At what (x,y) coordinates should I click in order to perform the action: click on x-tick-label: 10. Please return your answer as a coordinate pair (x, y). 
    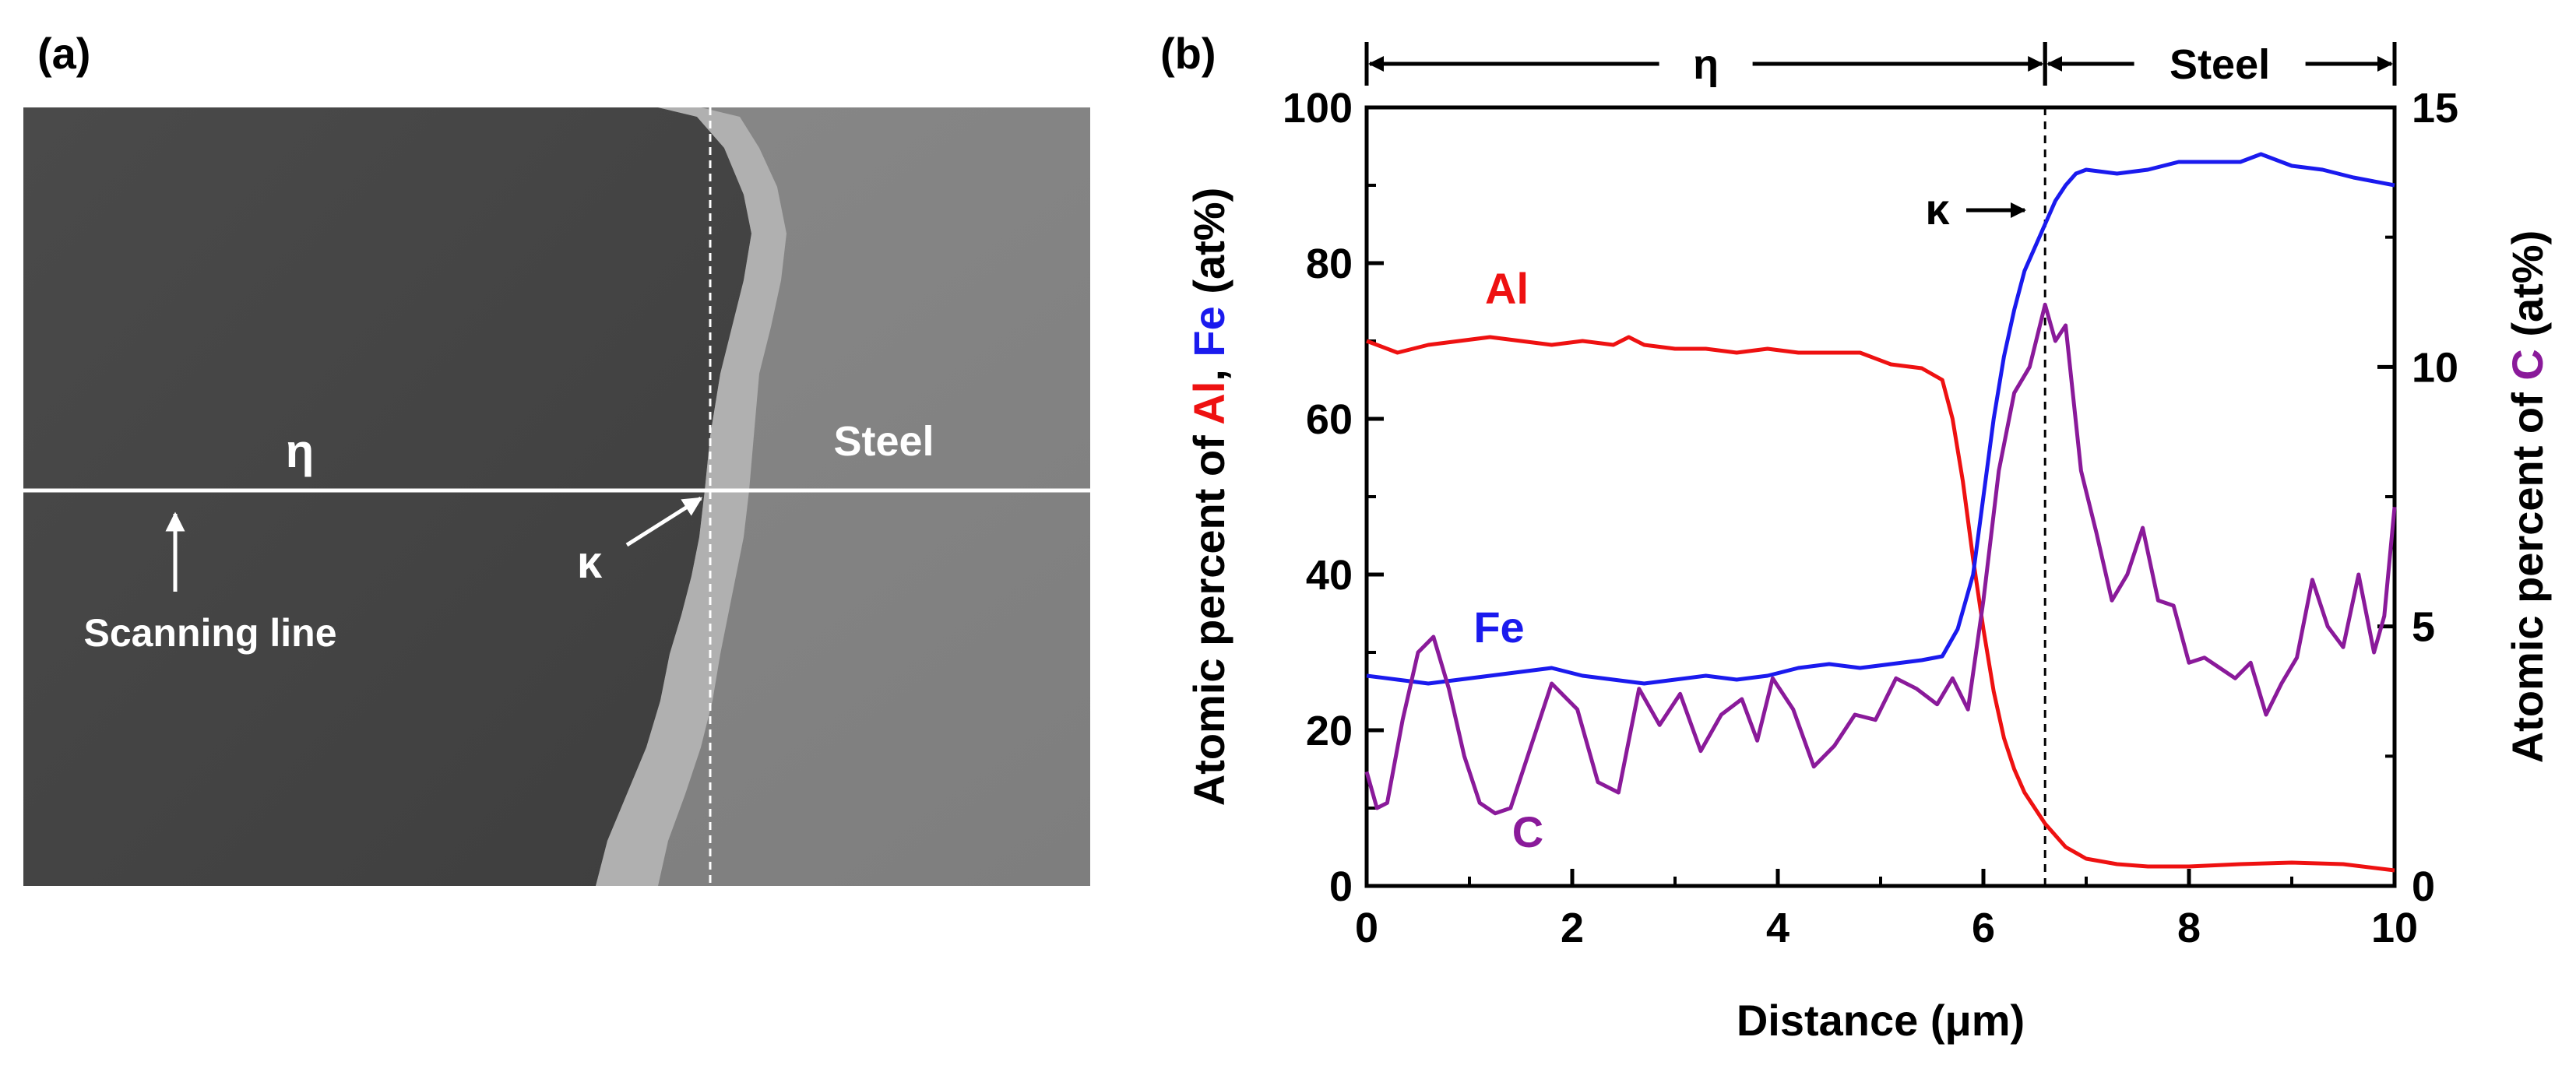
    Looking at the image, I should click on (2394, 928).